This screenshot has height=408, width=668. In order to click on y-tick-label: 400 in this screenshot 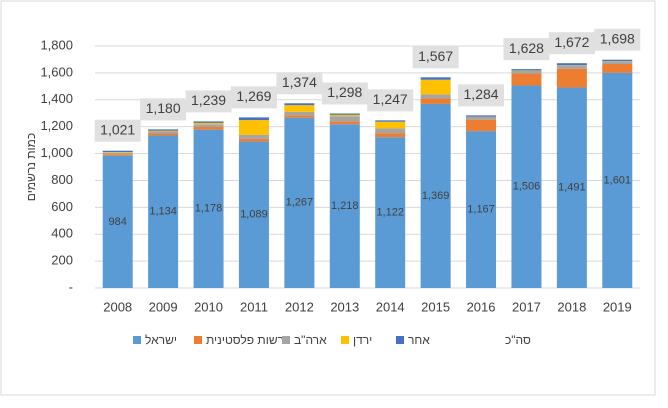, I will do `click(62, 233)`.